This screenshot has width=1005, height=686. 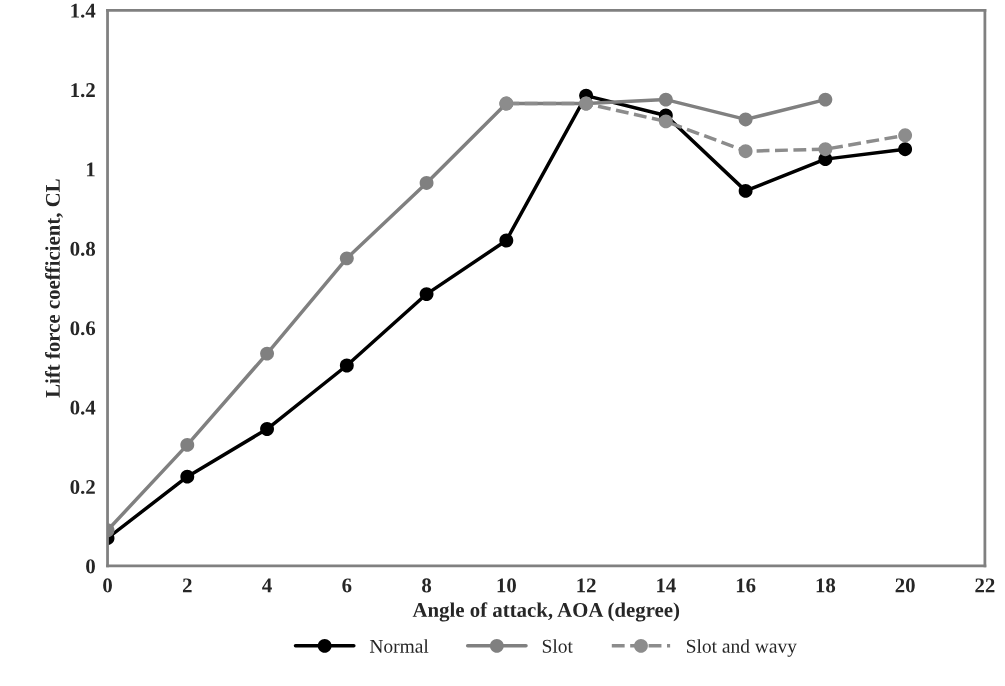 What do you see at coordinates (826, 585) in the screenshot?
I see `x-tick-label: 18` at bounding box center [826, 585].